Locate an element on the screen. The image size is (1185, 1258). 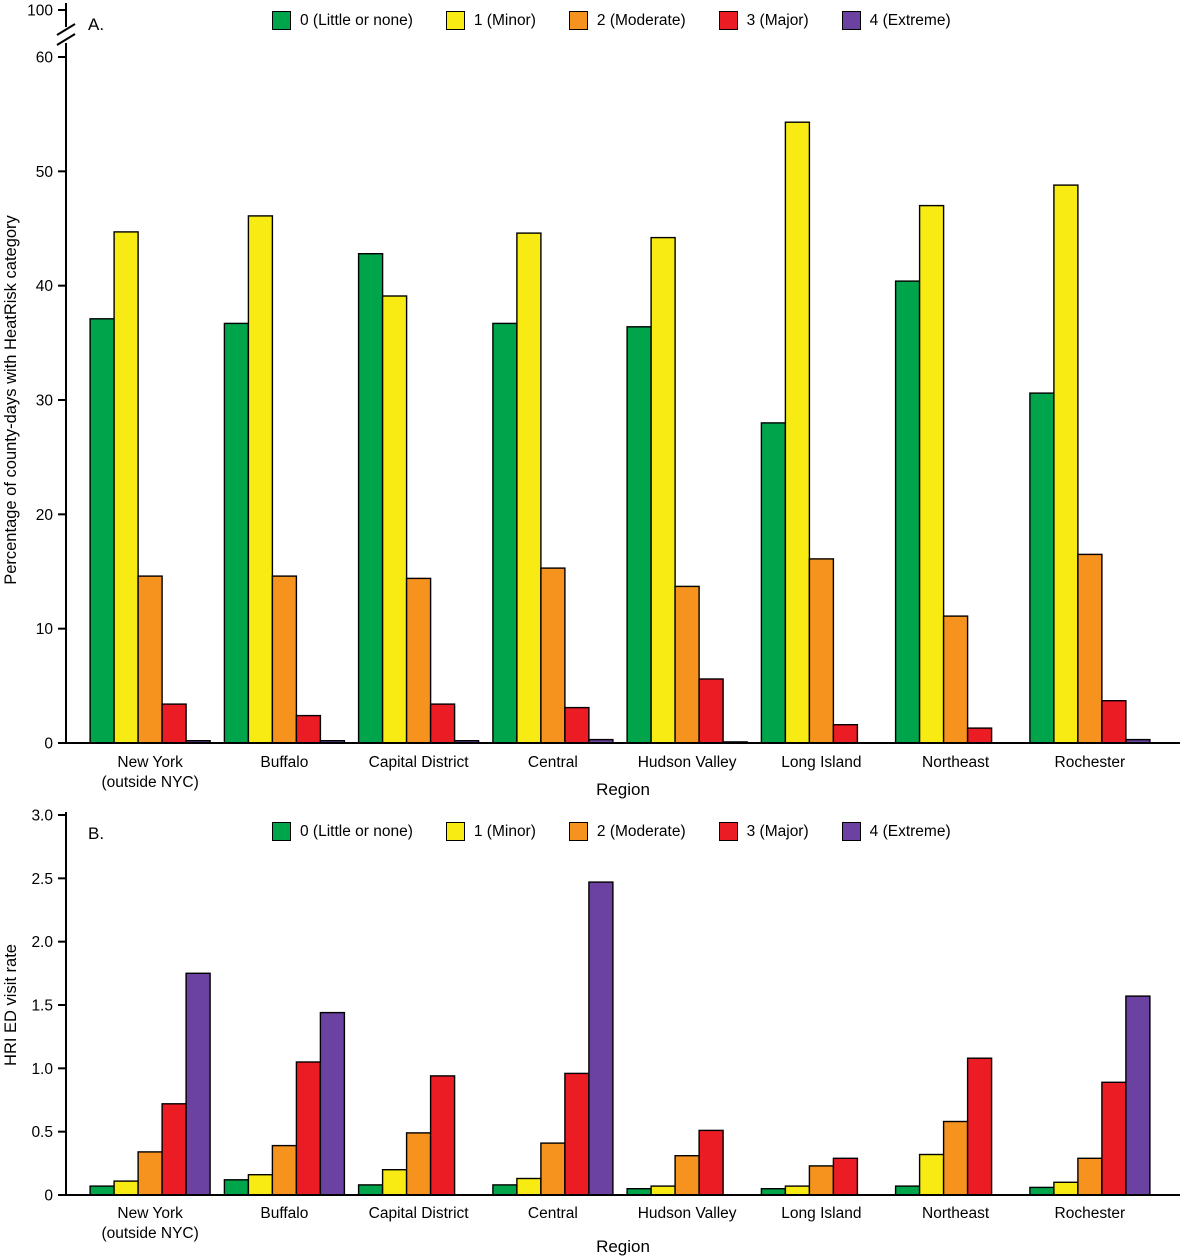
bar-series3-cat0 is located at coordinates (174, 1149).